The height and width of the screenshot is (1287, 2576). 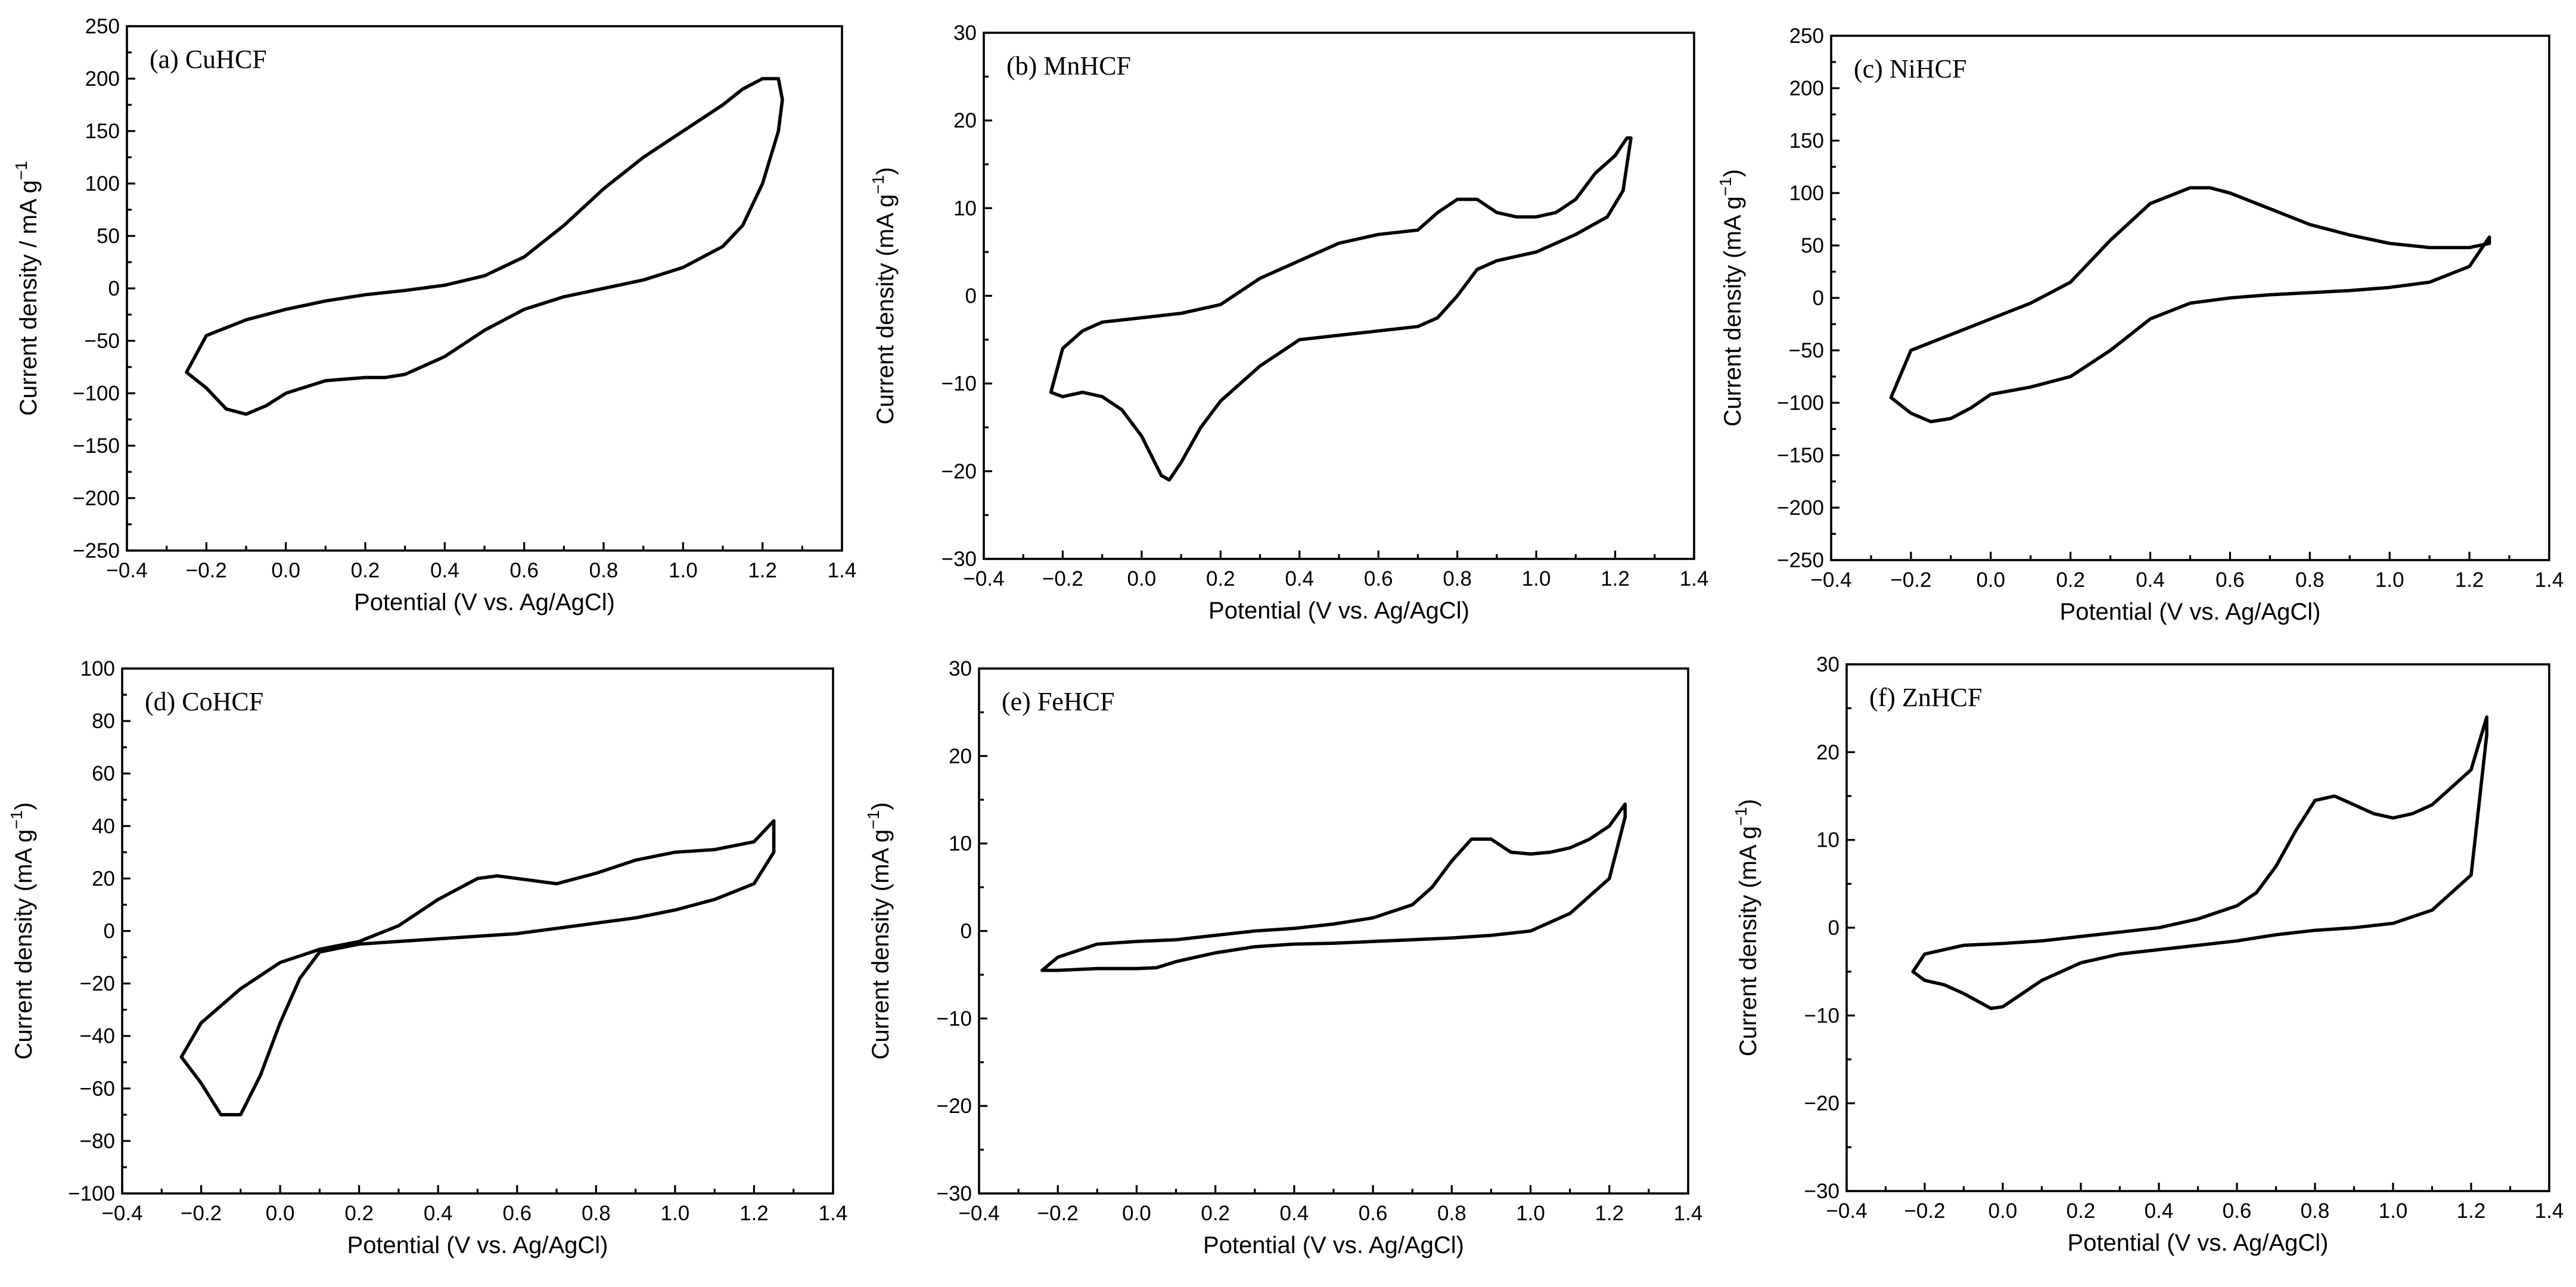 I want to click on y-tick-label: −100, so click(x=1800, y=403).